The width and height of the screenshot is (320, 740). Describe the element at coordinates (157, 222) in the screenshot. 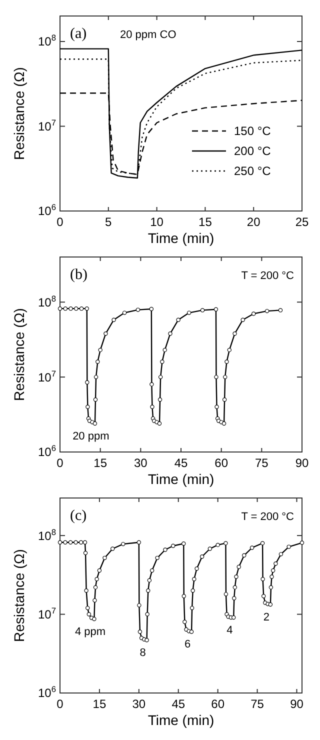

I see `x-tick-label: 10` at that location.